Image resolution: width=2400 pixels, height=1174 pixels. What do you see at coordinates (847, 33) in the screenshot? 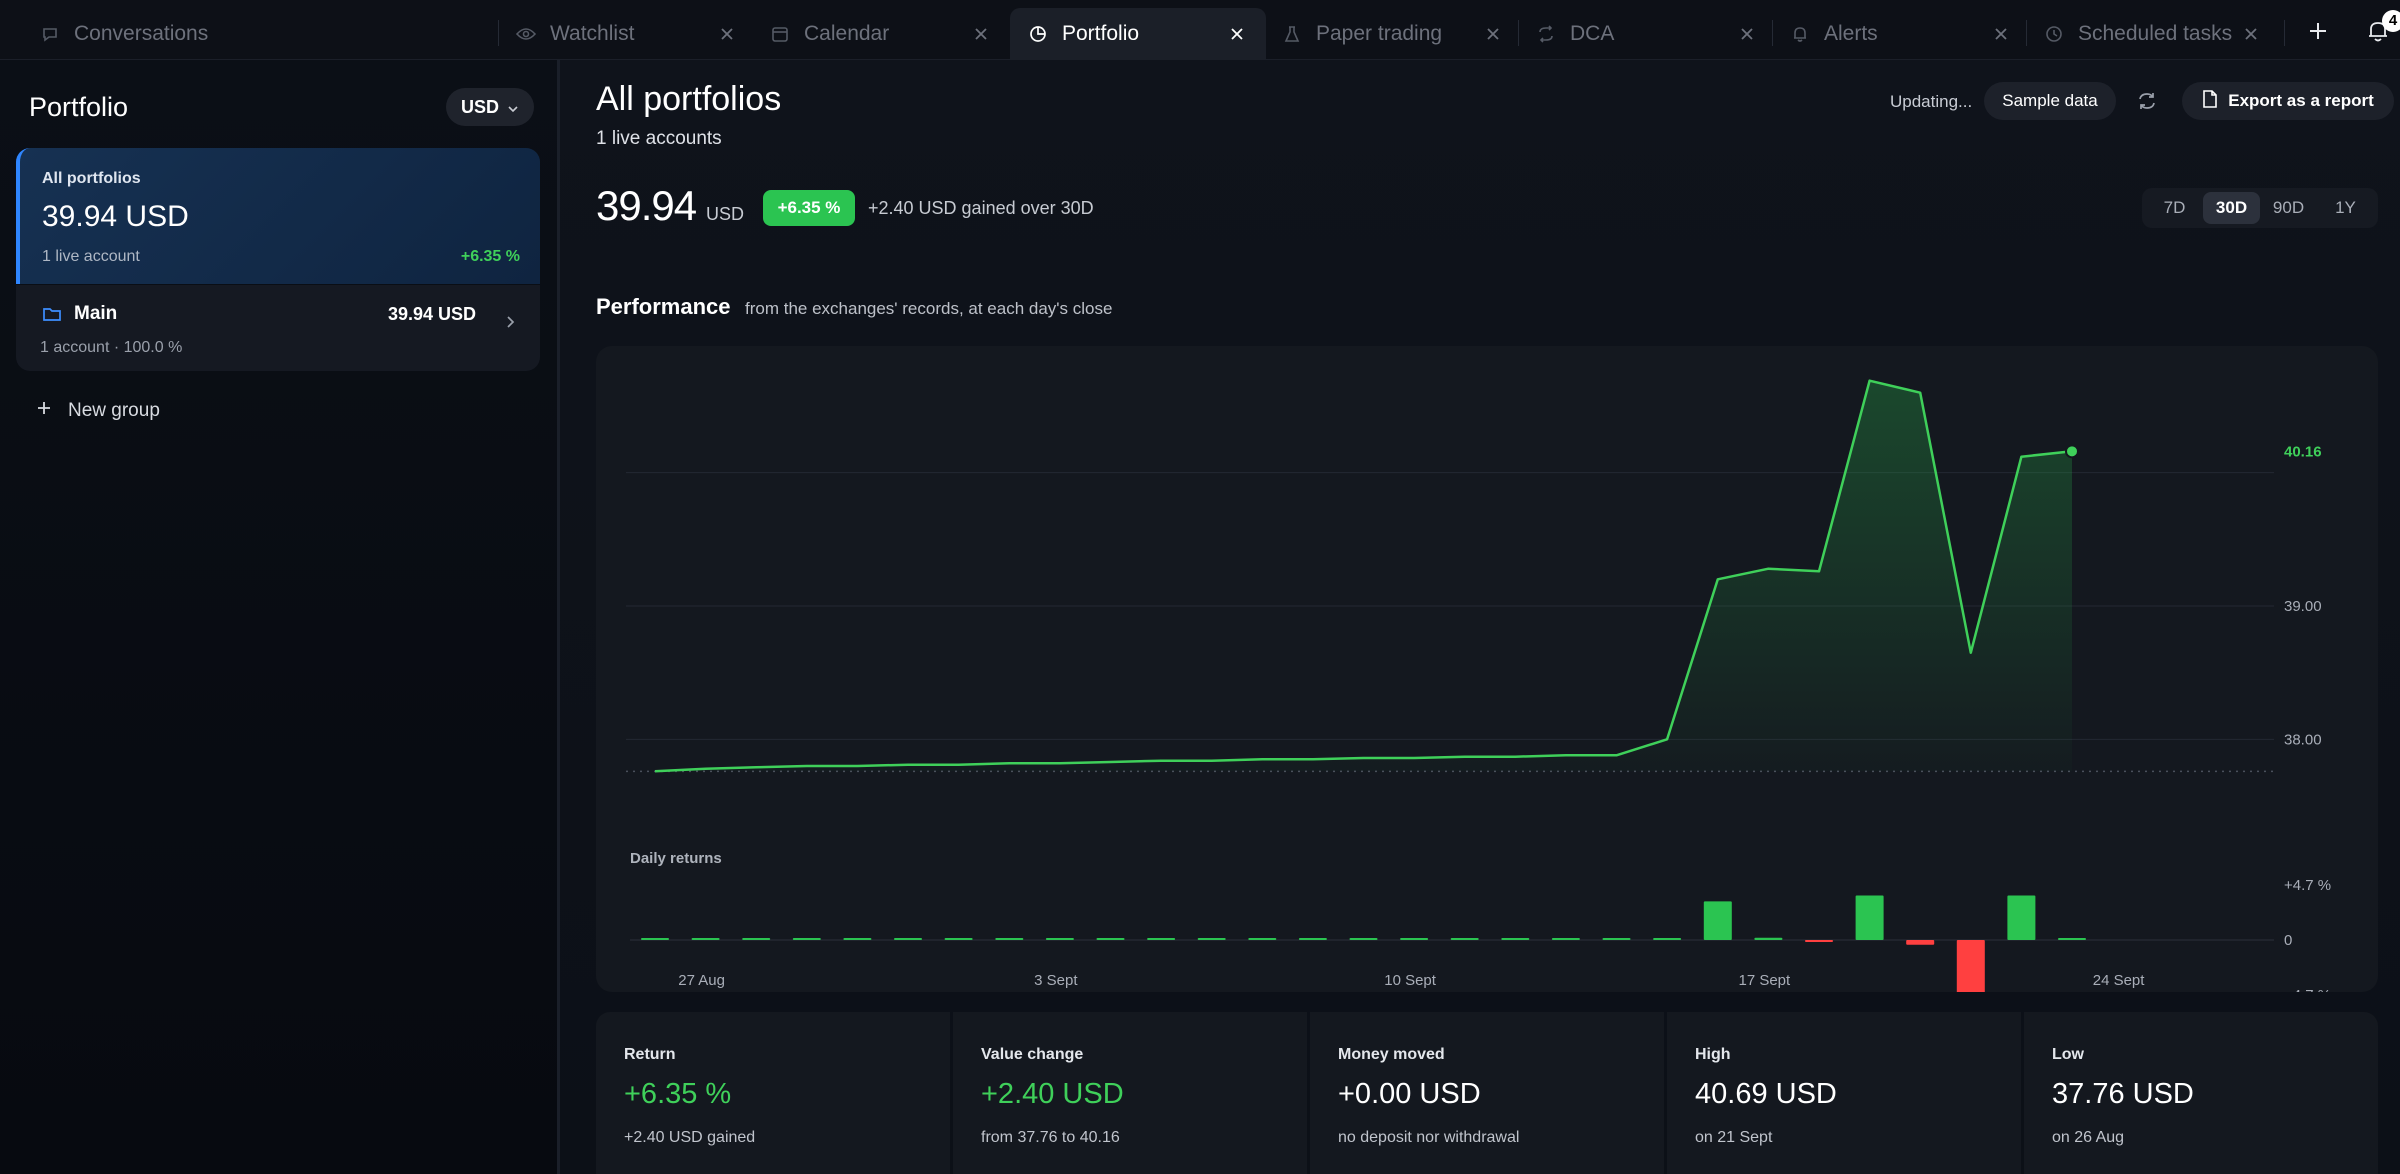
I see `tab-label: Calendar` at bounding box center [847, 33].